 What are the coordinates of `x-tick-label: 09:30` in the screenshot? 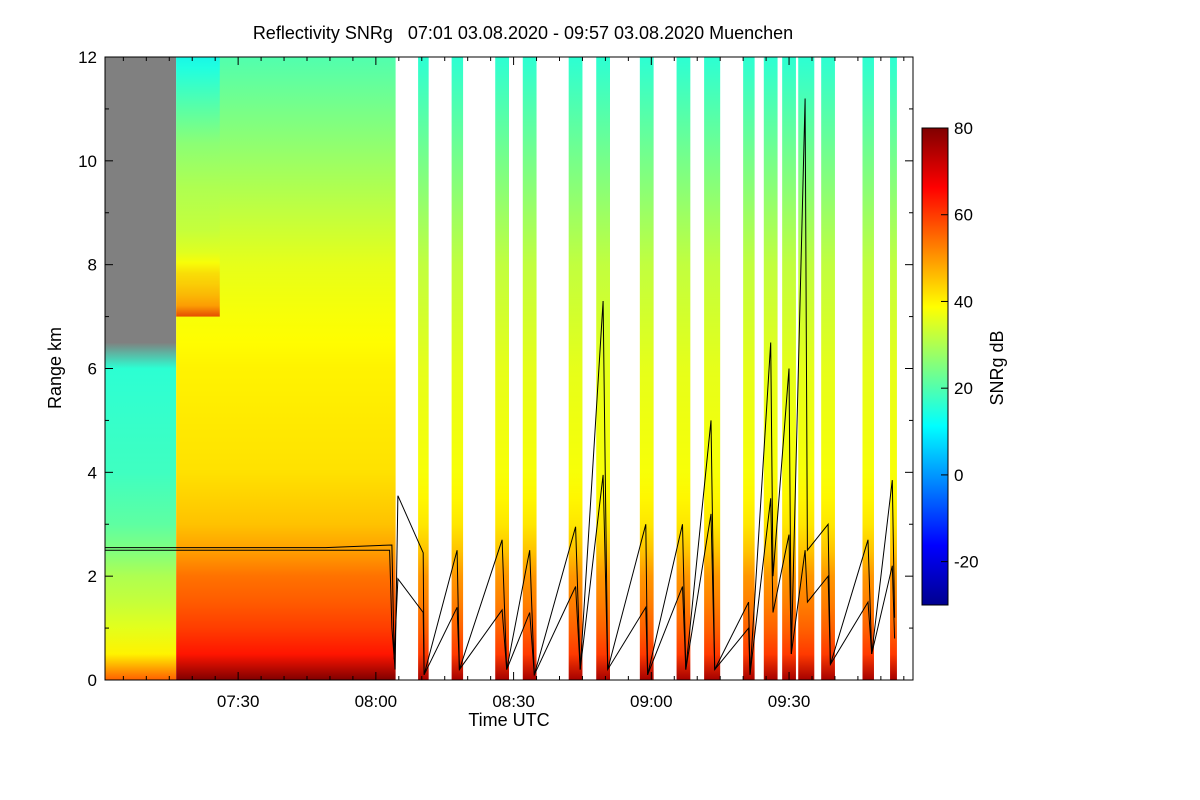 It's located at (789, 701).